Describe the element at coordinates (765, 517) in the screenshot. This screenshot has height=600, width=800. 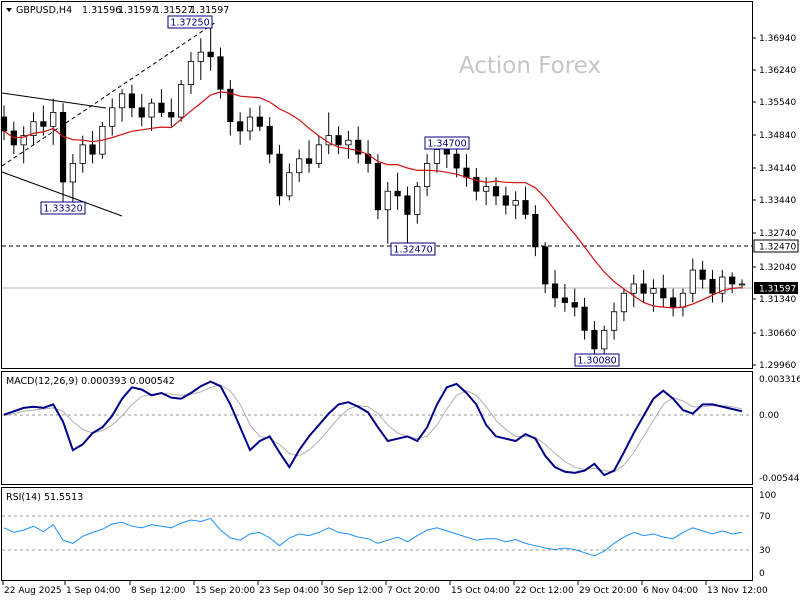
I see `rsi-tick-70: 70` at that location.